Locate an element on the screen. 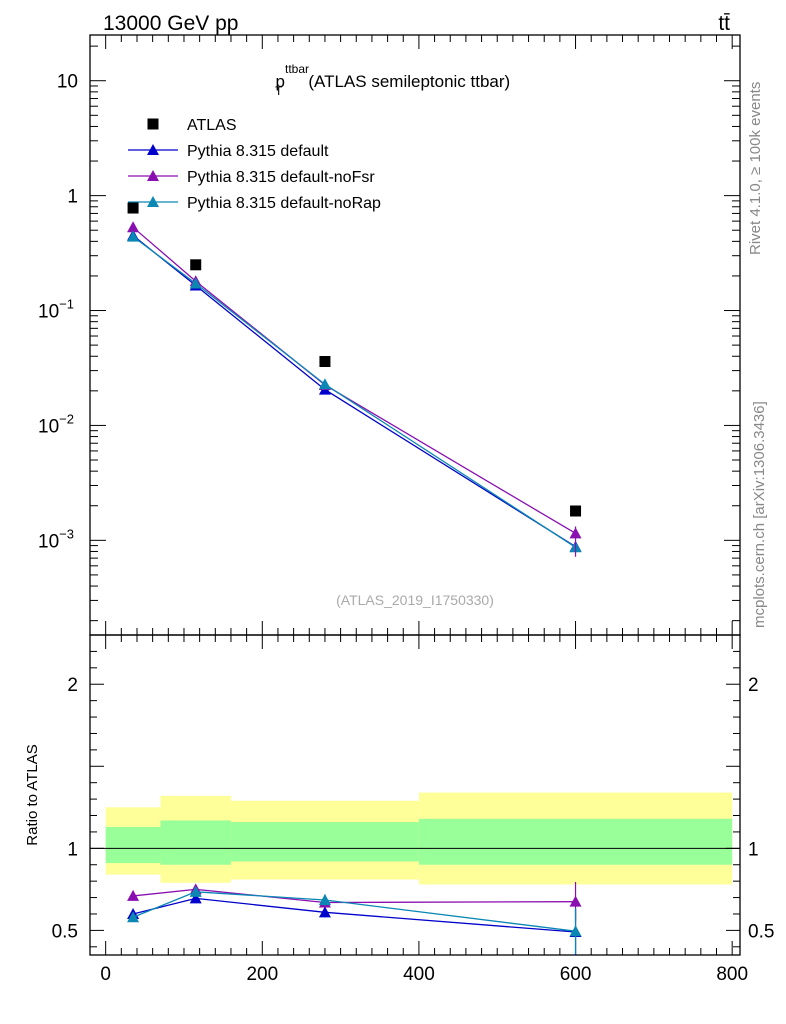 This screenshot has width=786, height=1024. main-ytick-label: 10⁻¹ is located at coordinates (56, 310).